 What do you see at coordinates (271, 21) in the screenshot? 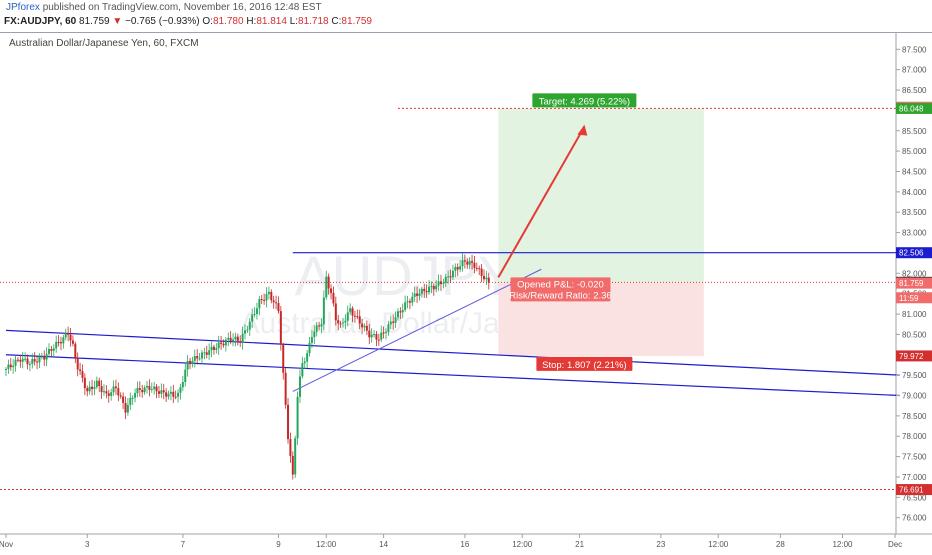
I see `high-value: 81.814` at bounding box center [271, 21].